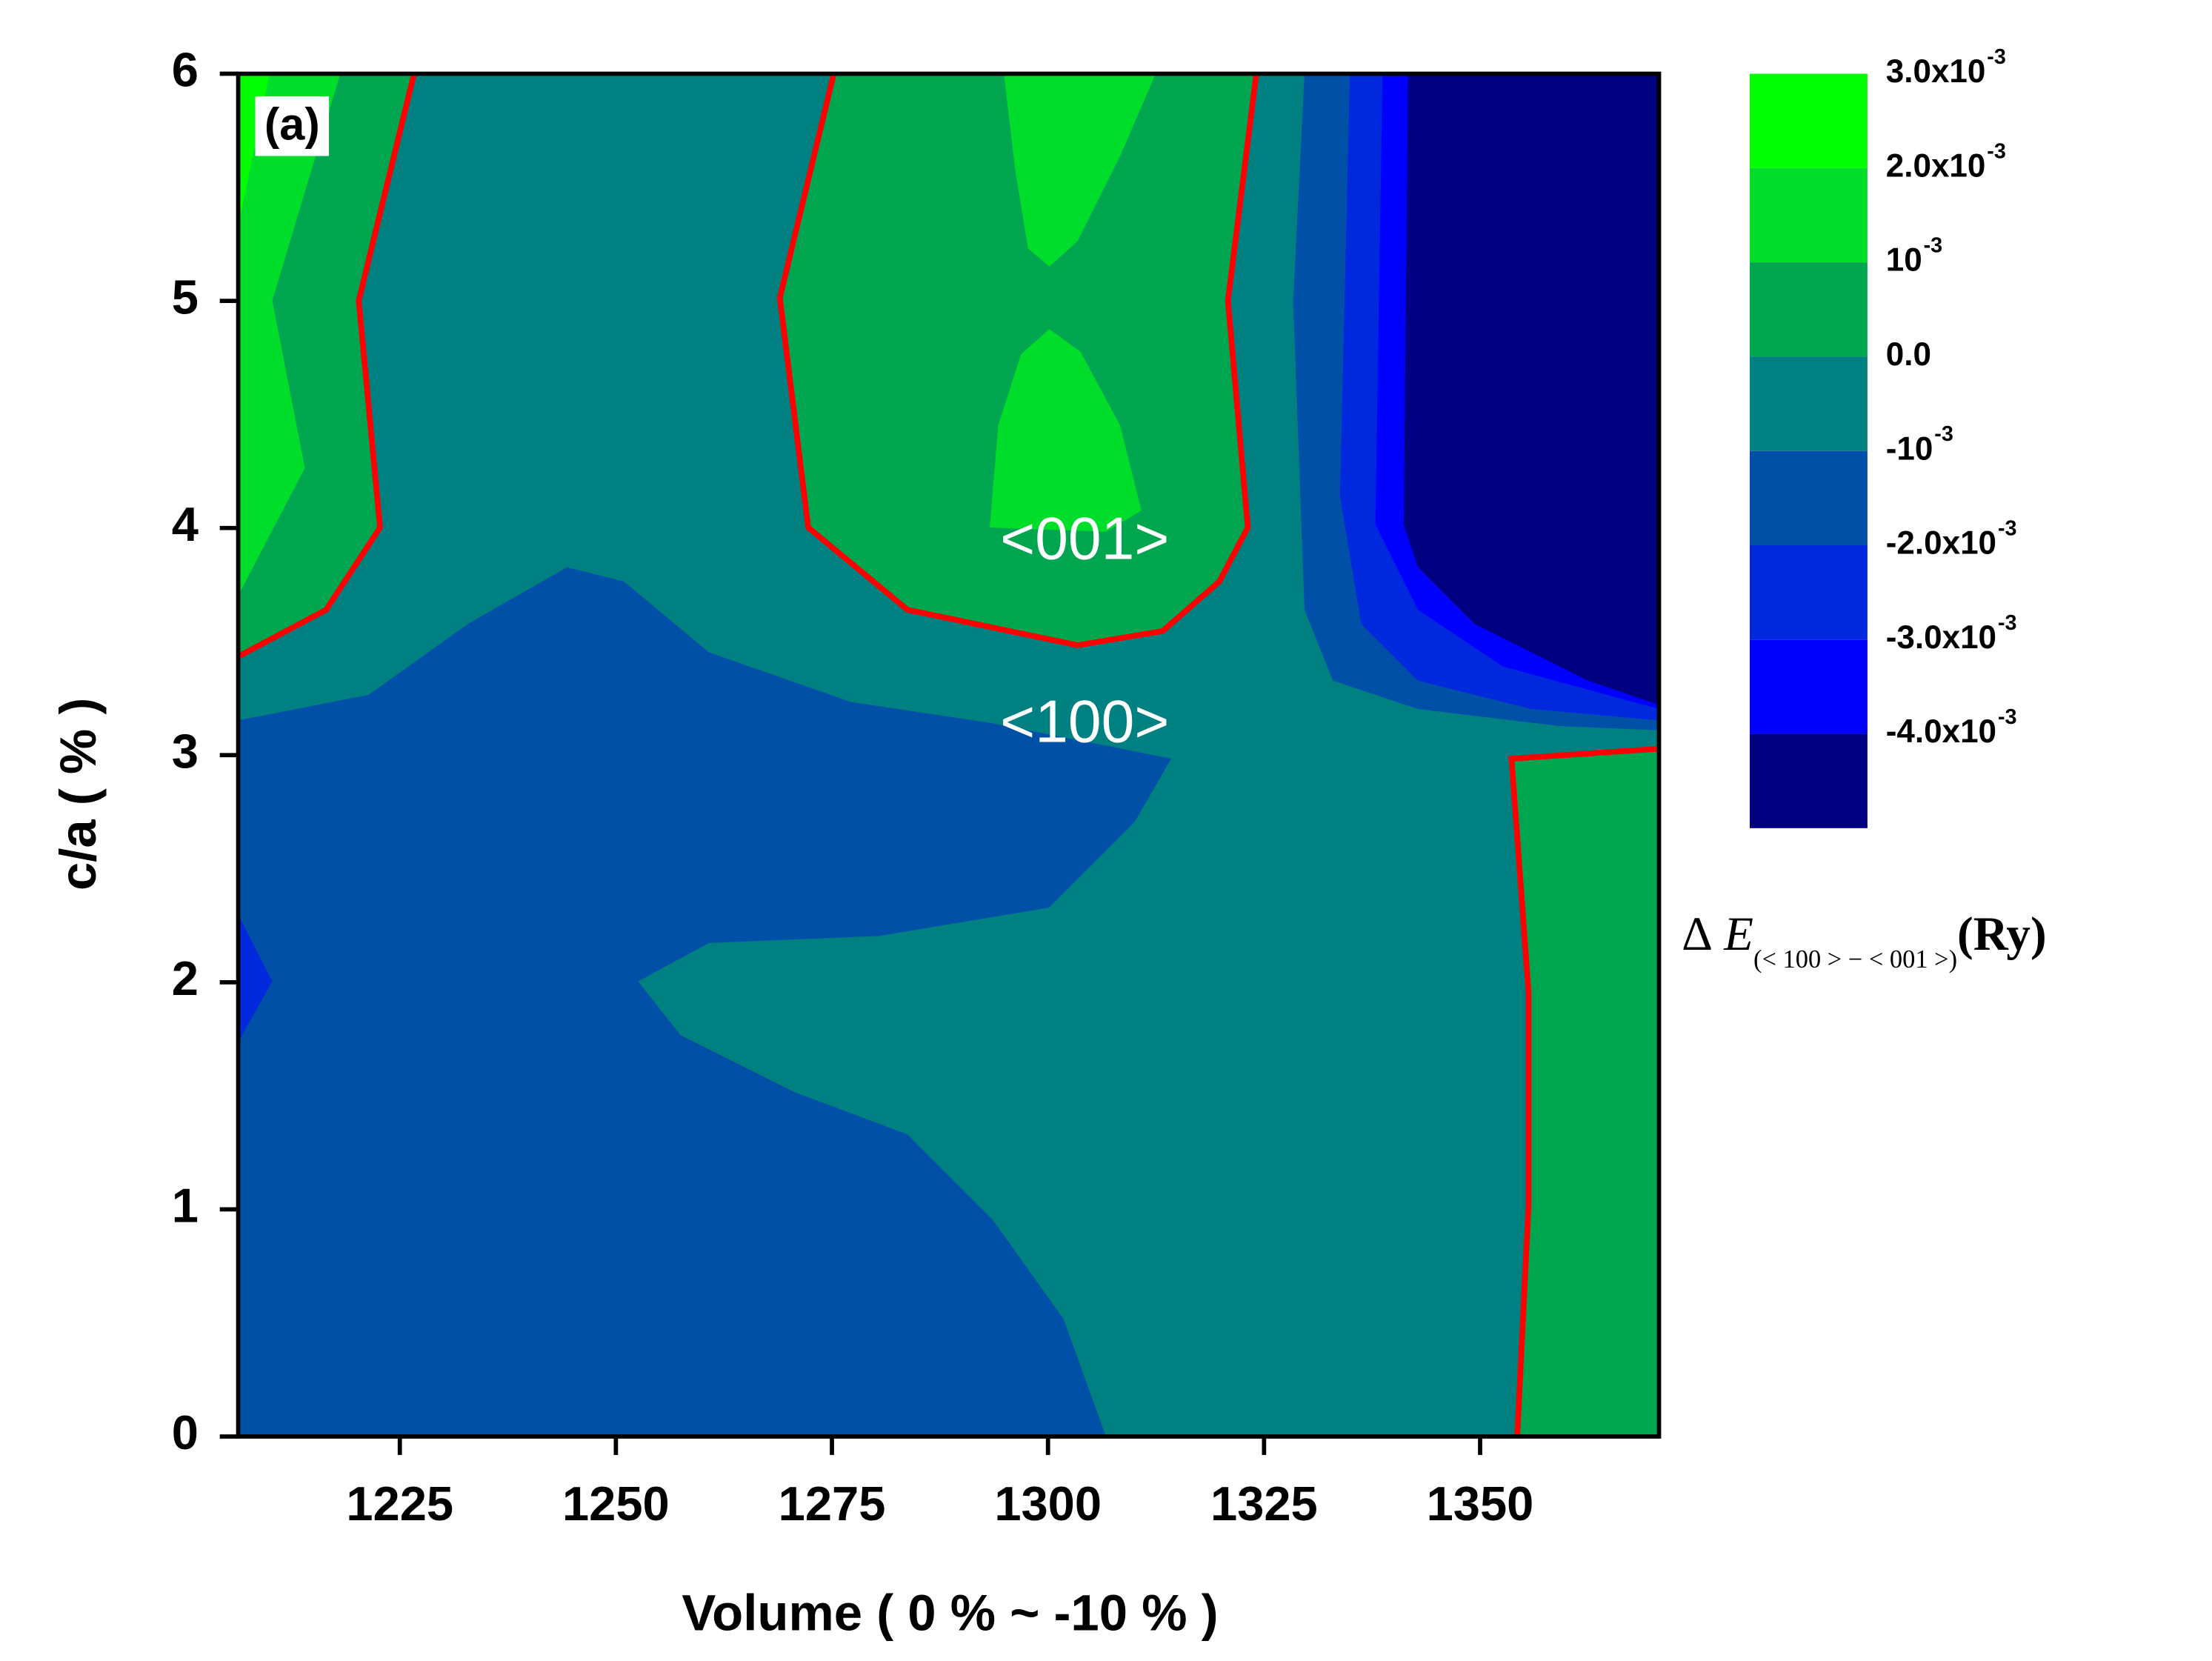  I want to click on colorbar-tick-label: -4.0x10, so click(1941, 731).